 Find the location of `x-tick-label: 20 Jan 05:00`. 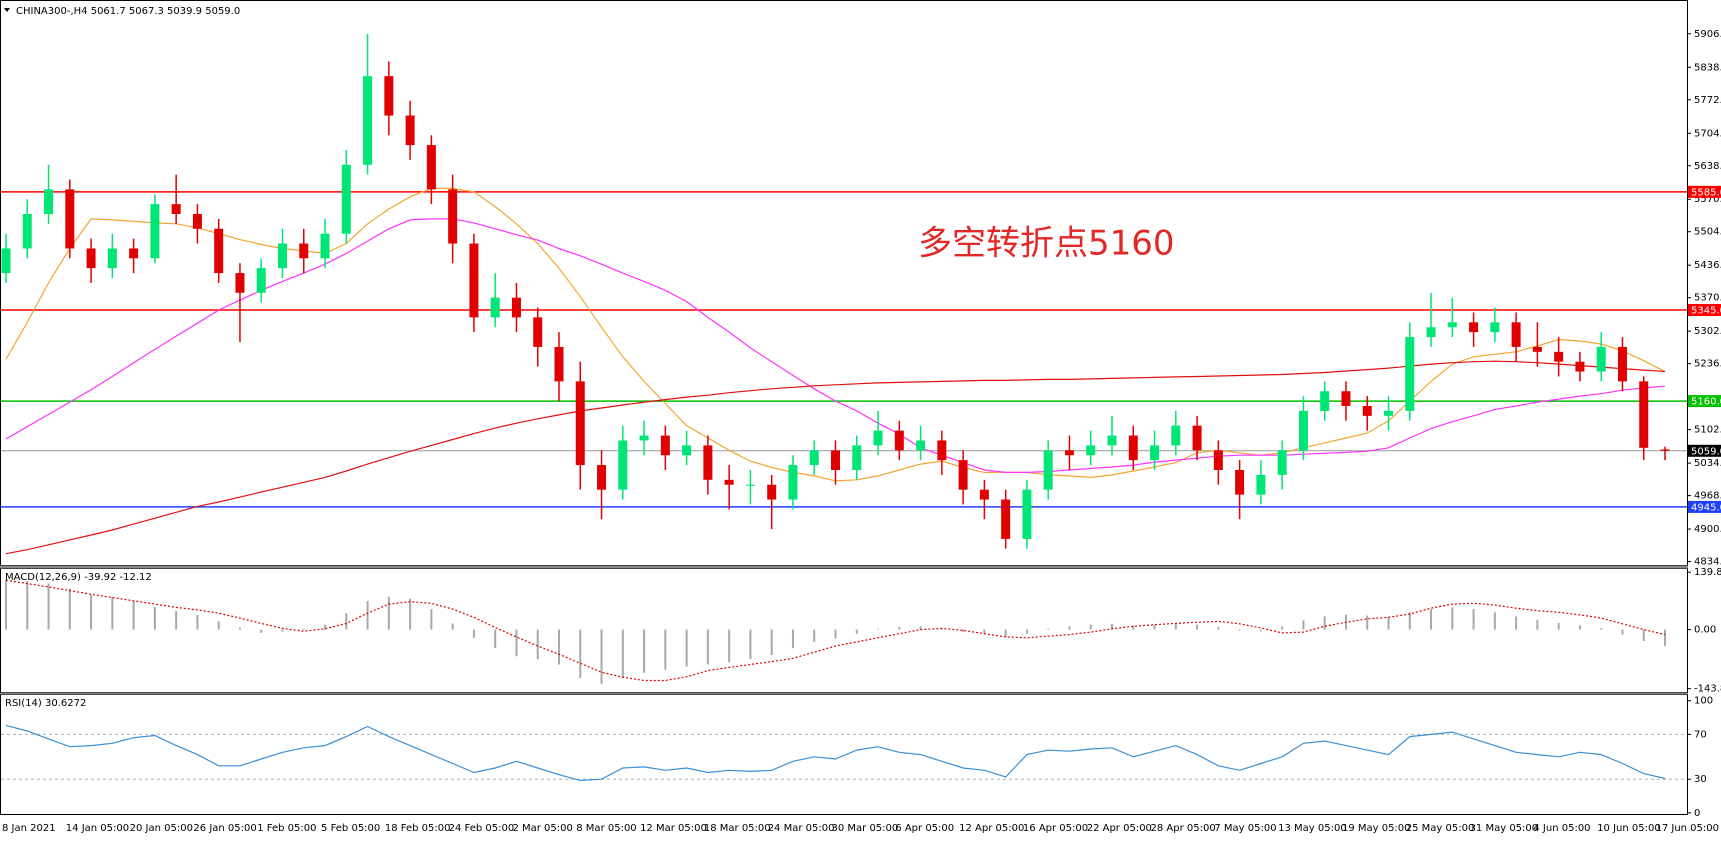

x-tick-label: 20 Jan 05:00 is located at coordinates (161, 828).